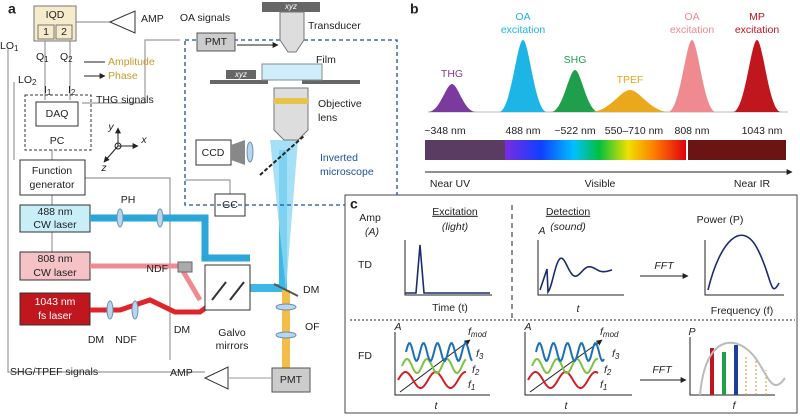 The height and width of the screenshot is (417, 800). I want to click on amplitude: Amplitude, so click(131, 62).